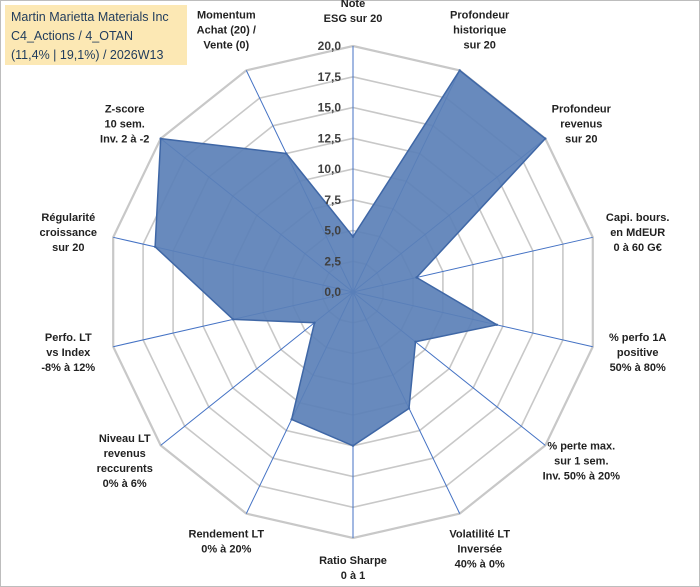 This screenshot has width=700, height=587. Describe the element at coordinates (332, 261) in the screenshot. I see `tick-label-1: 2,5` at that location.